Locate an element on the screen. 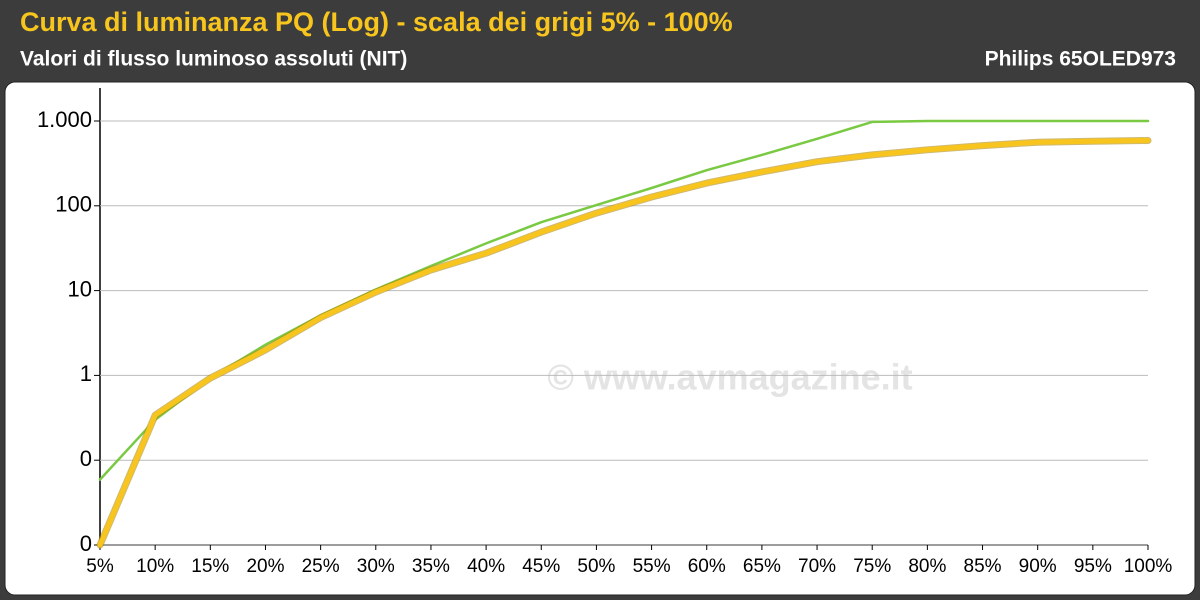 The image size is (1200, 600). x-tick-label: 55% is located at coordinates (652, 566).